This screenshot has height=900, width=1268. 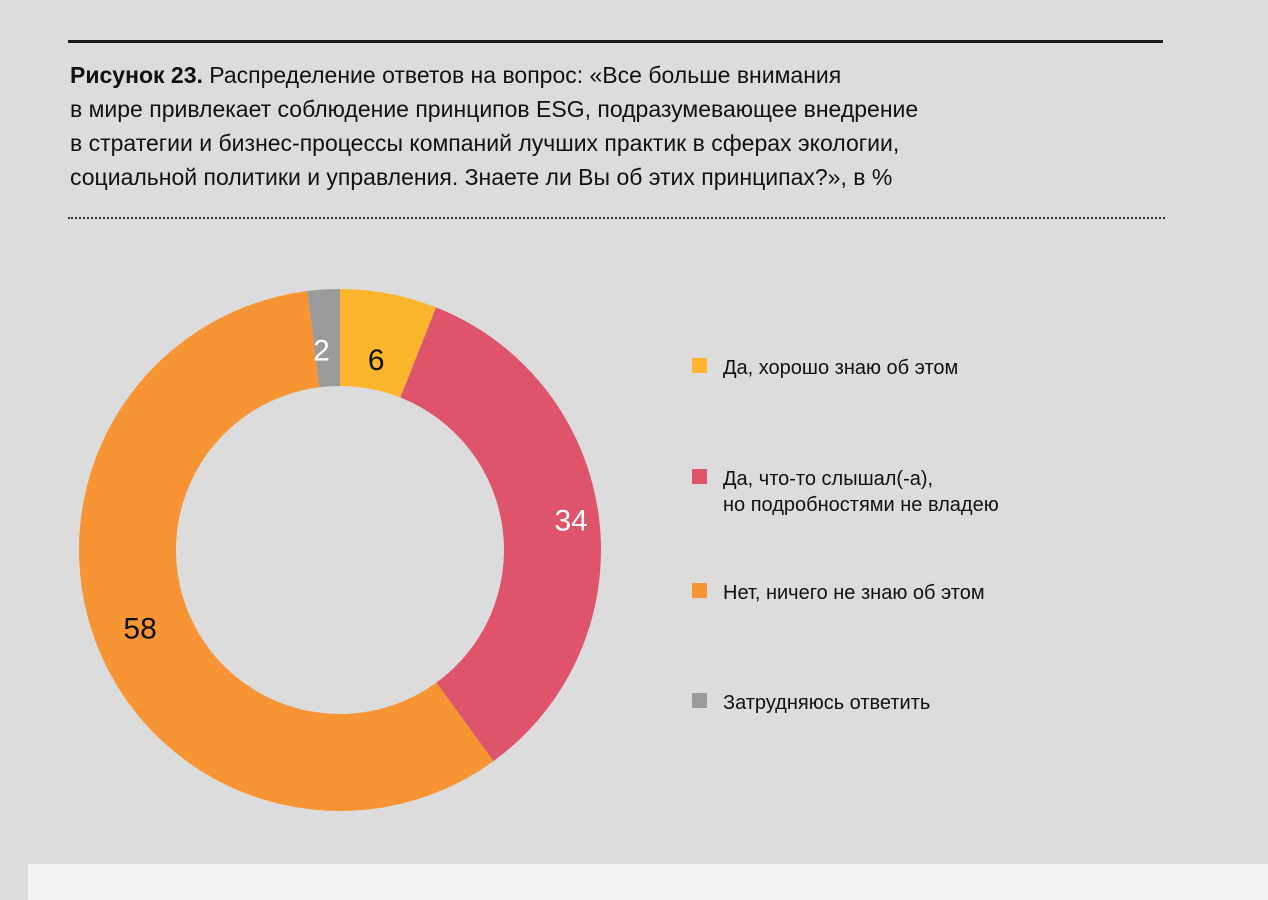 I want to click on dotted-divider, so click(x=616, y=218).